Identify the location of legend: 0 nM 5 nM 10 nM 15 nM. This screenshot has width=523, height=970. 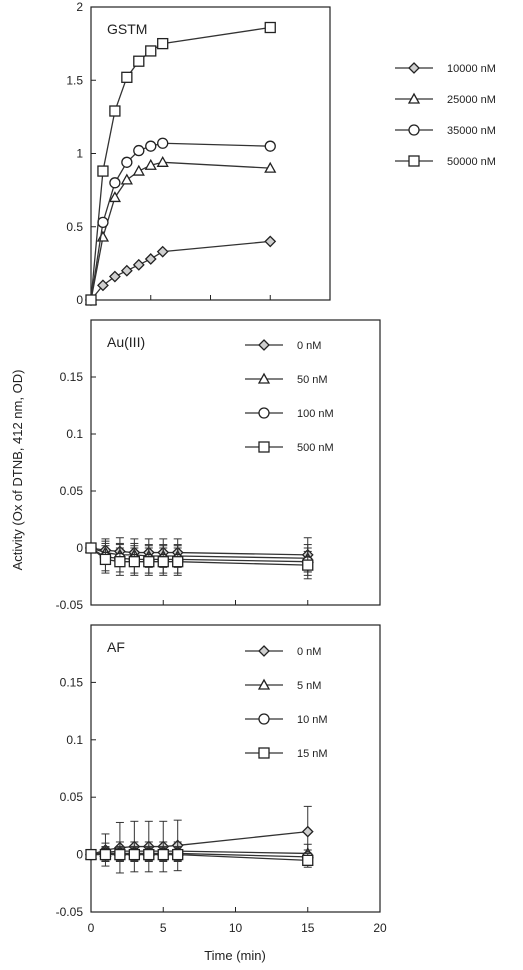
(286, 702).